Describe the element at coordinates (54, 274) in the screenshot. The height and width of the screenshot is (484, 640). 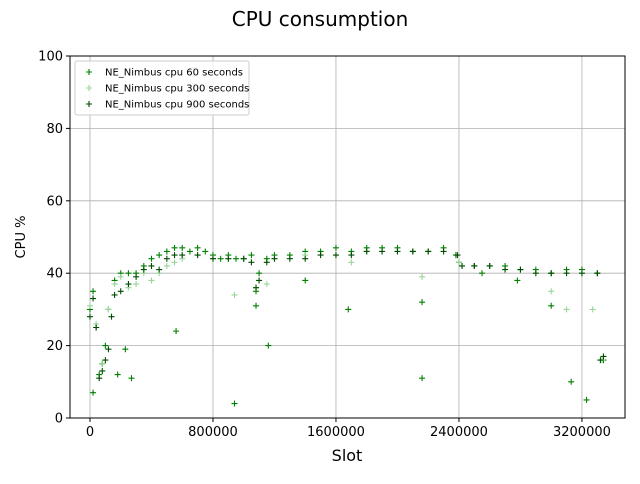
I see `y-tick-label: 40` at that location.